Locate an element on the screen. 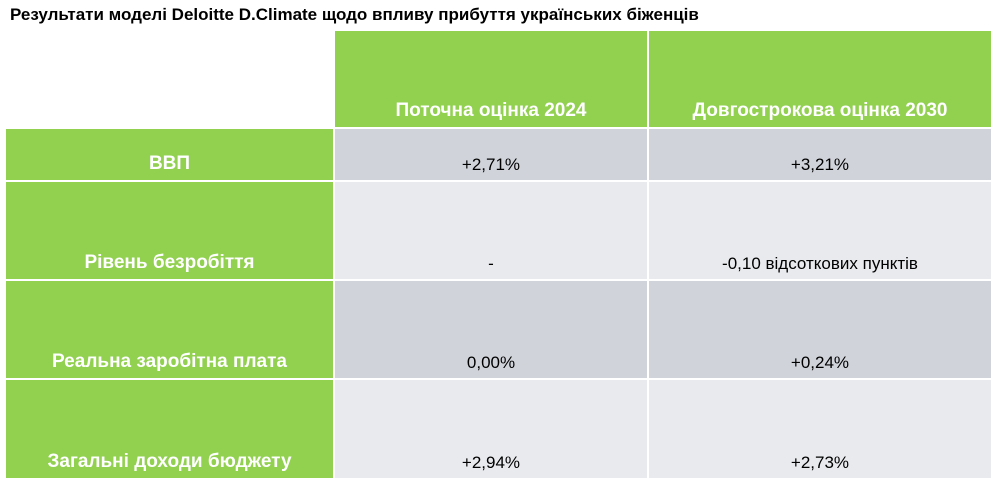  table-cell: +2,71% is located at coordinates (492, 155).